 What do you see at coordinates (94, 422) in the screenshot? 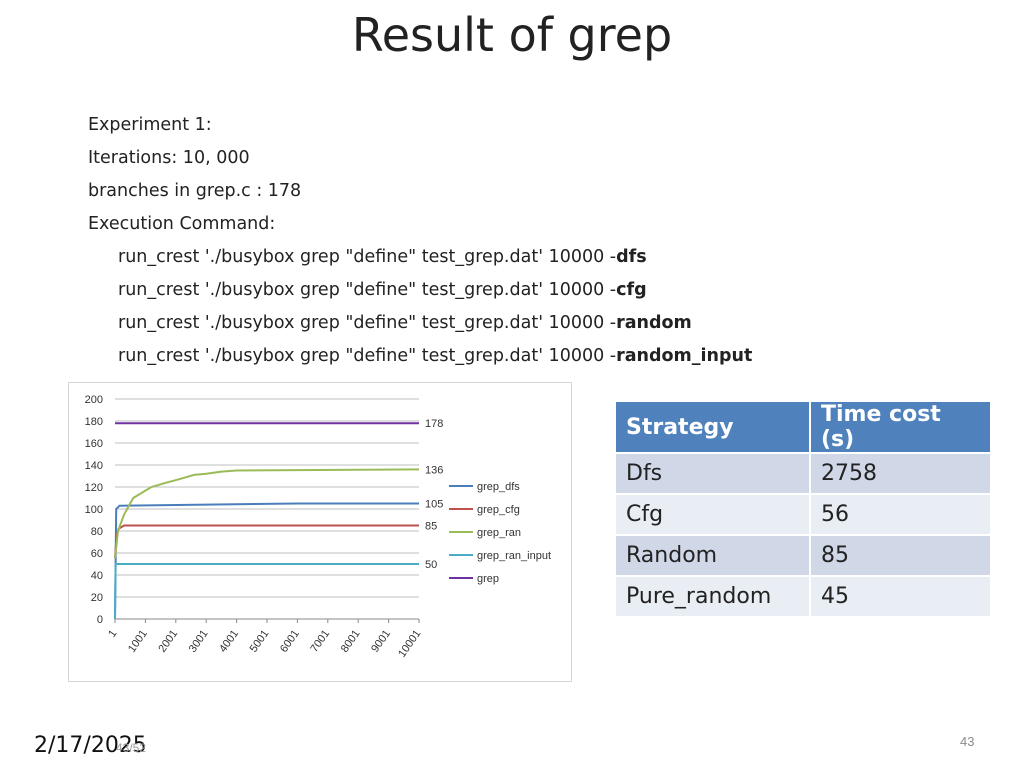
I see `y-tick-label: 180` at bounding box center [94, 422].